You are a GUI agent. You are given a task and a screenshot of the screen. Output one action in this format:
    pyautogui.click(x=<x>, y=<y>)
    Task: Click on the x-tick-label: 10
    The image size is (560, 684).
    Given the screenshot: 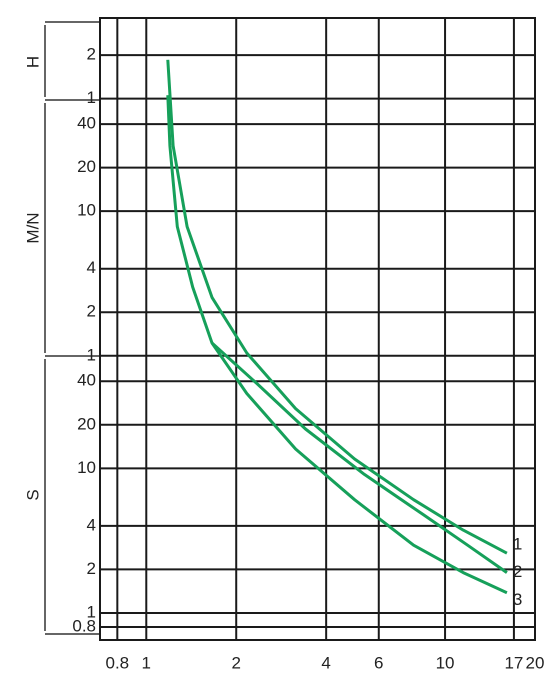 What is the action you would take?
    pyautogui.click(x=445, y=662)
    